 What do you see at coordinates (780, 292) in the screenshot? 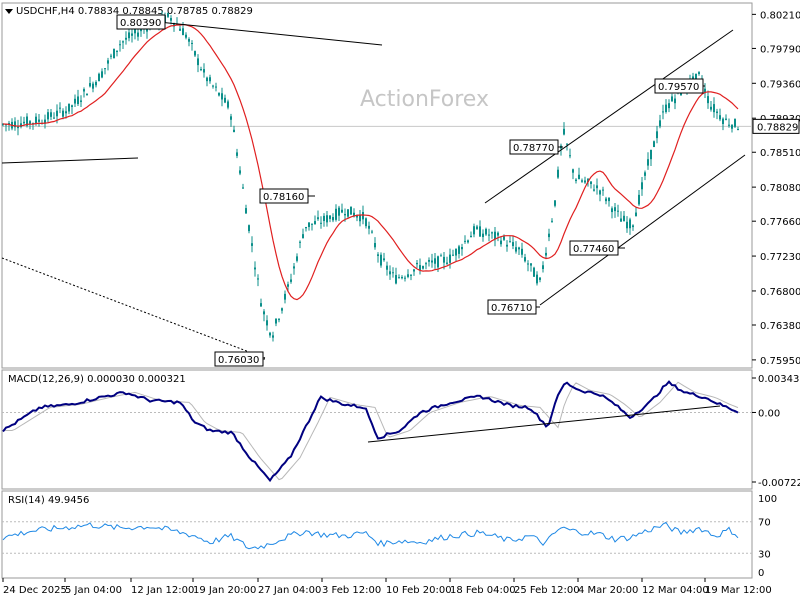
I see `price-axis-label: 0.76800` at bounding box center [780, 292].